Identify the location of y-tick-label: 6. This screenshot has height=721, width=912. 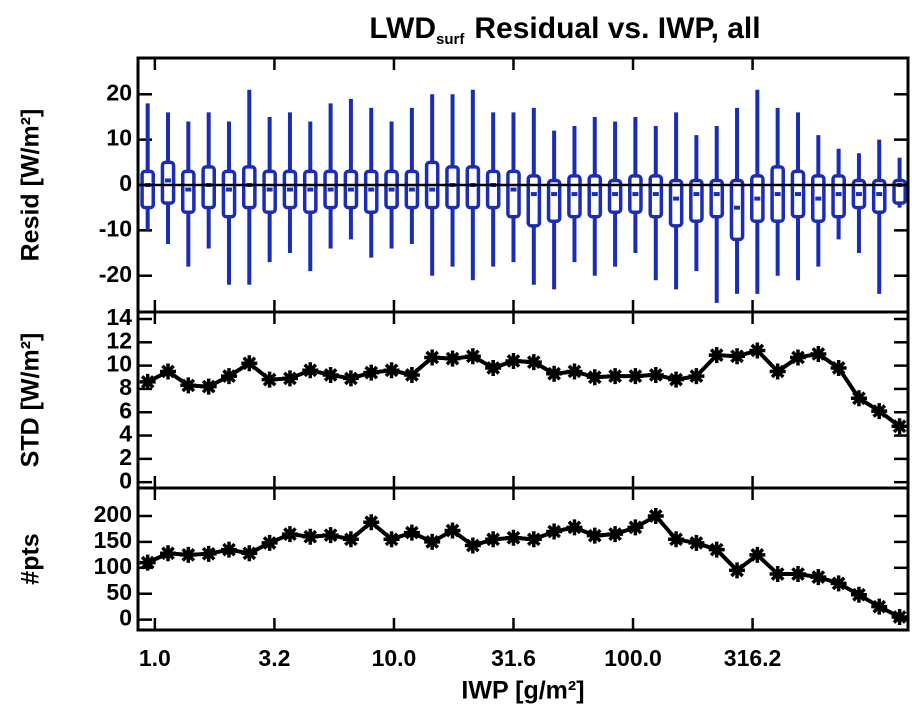
(125, 410).